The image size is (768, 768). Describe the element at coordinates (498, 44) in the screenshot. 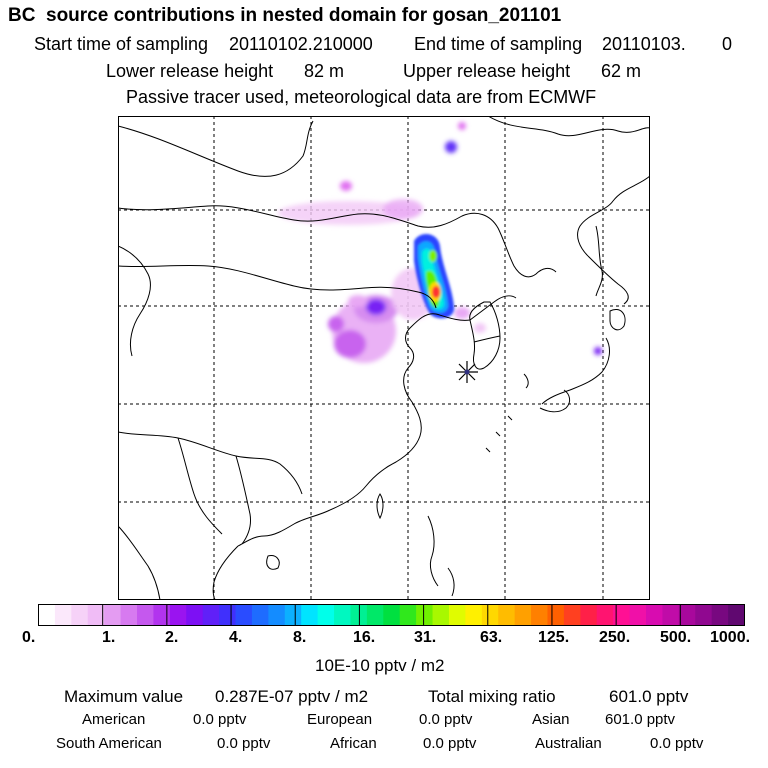

I see `end-time-label: End time of sampling` at that location.